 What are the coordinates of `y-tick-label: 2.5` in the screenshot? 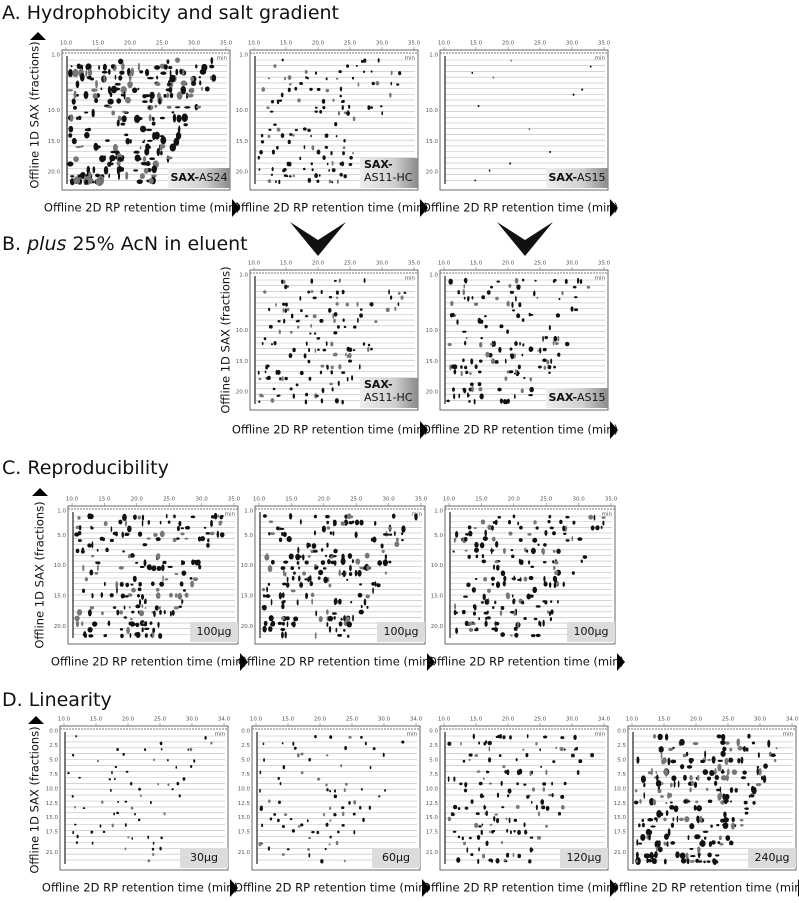 It's located at (53, 746).